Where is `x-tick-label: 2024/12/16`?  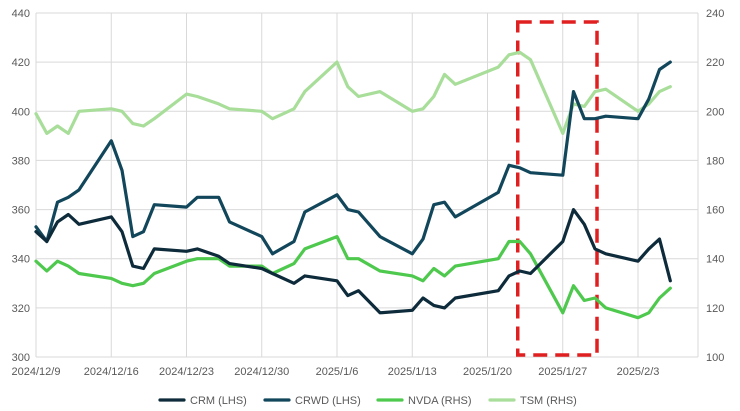 x-tick-label: 2024/12/16 is located at coordinates (111, 372).